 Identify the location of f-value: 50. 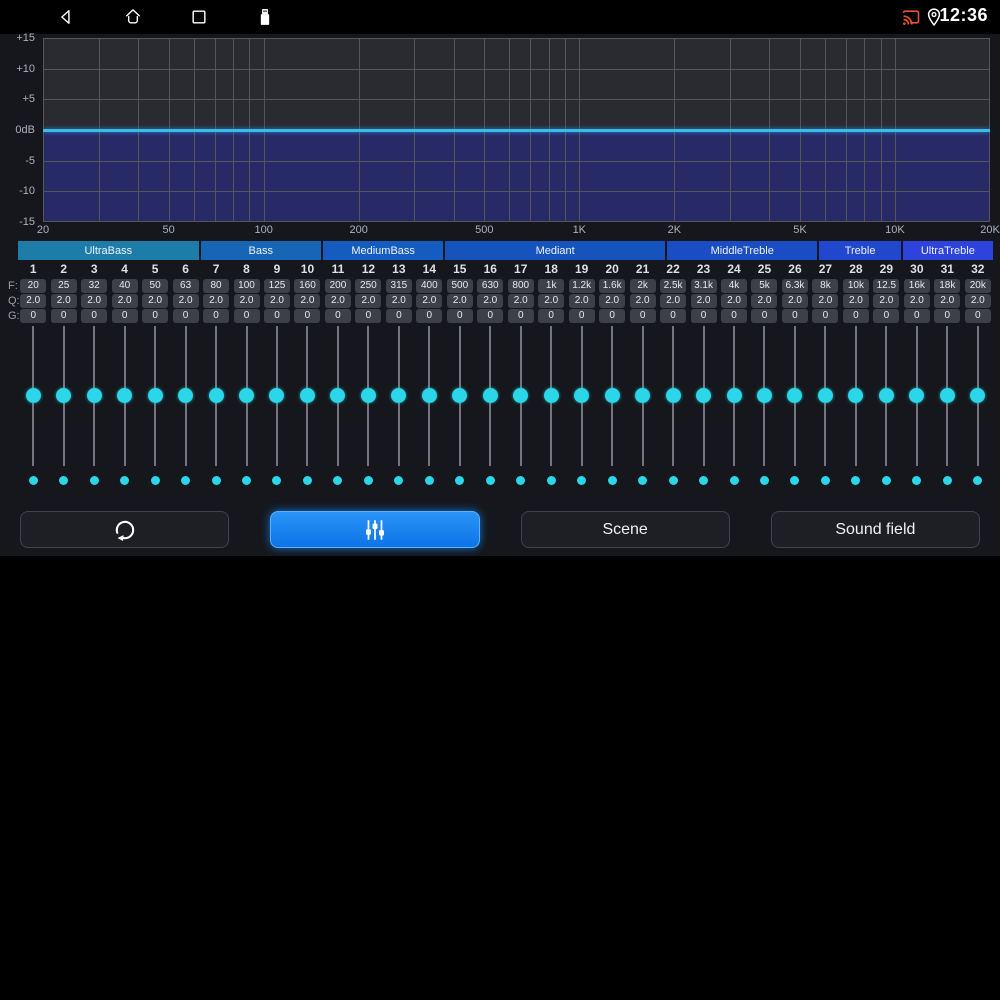
(155, 286).